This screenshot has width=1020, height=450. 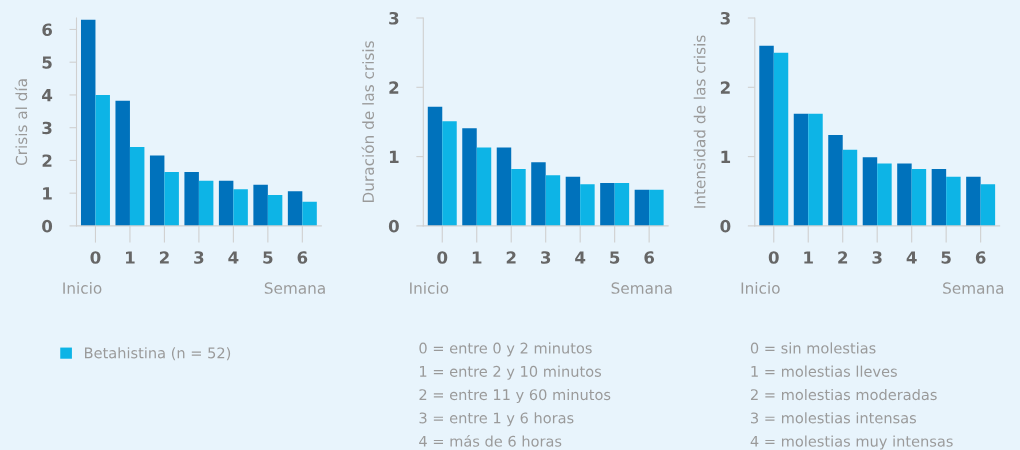 I want to click on text: 2 = entre 11 y 60 minutos, so click(x=515, y=396).